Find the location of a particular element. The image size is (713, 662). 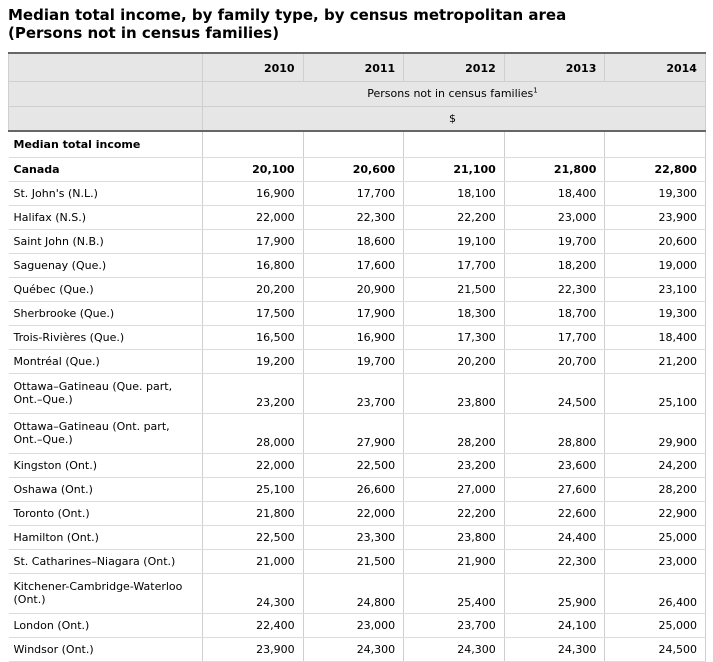

row-label: Hamilton (Ont.) is located at coordinates (105, 537).